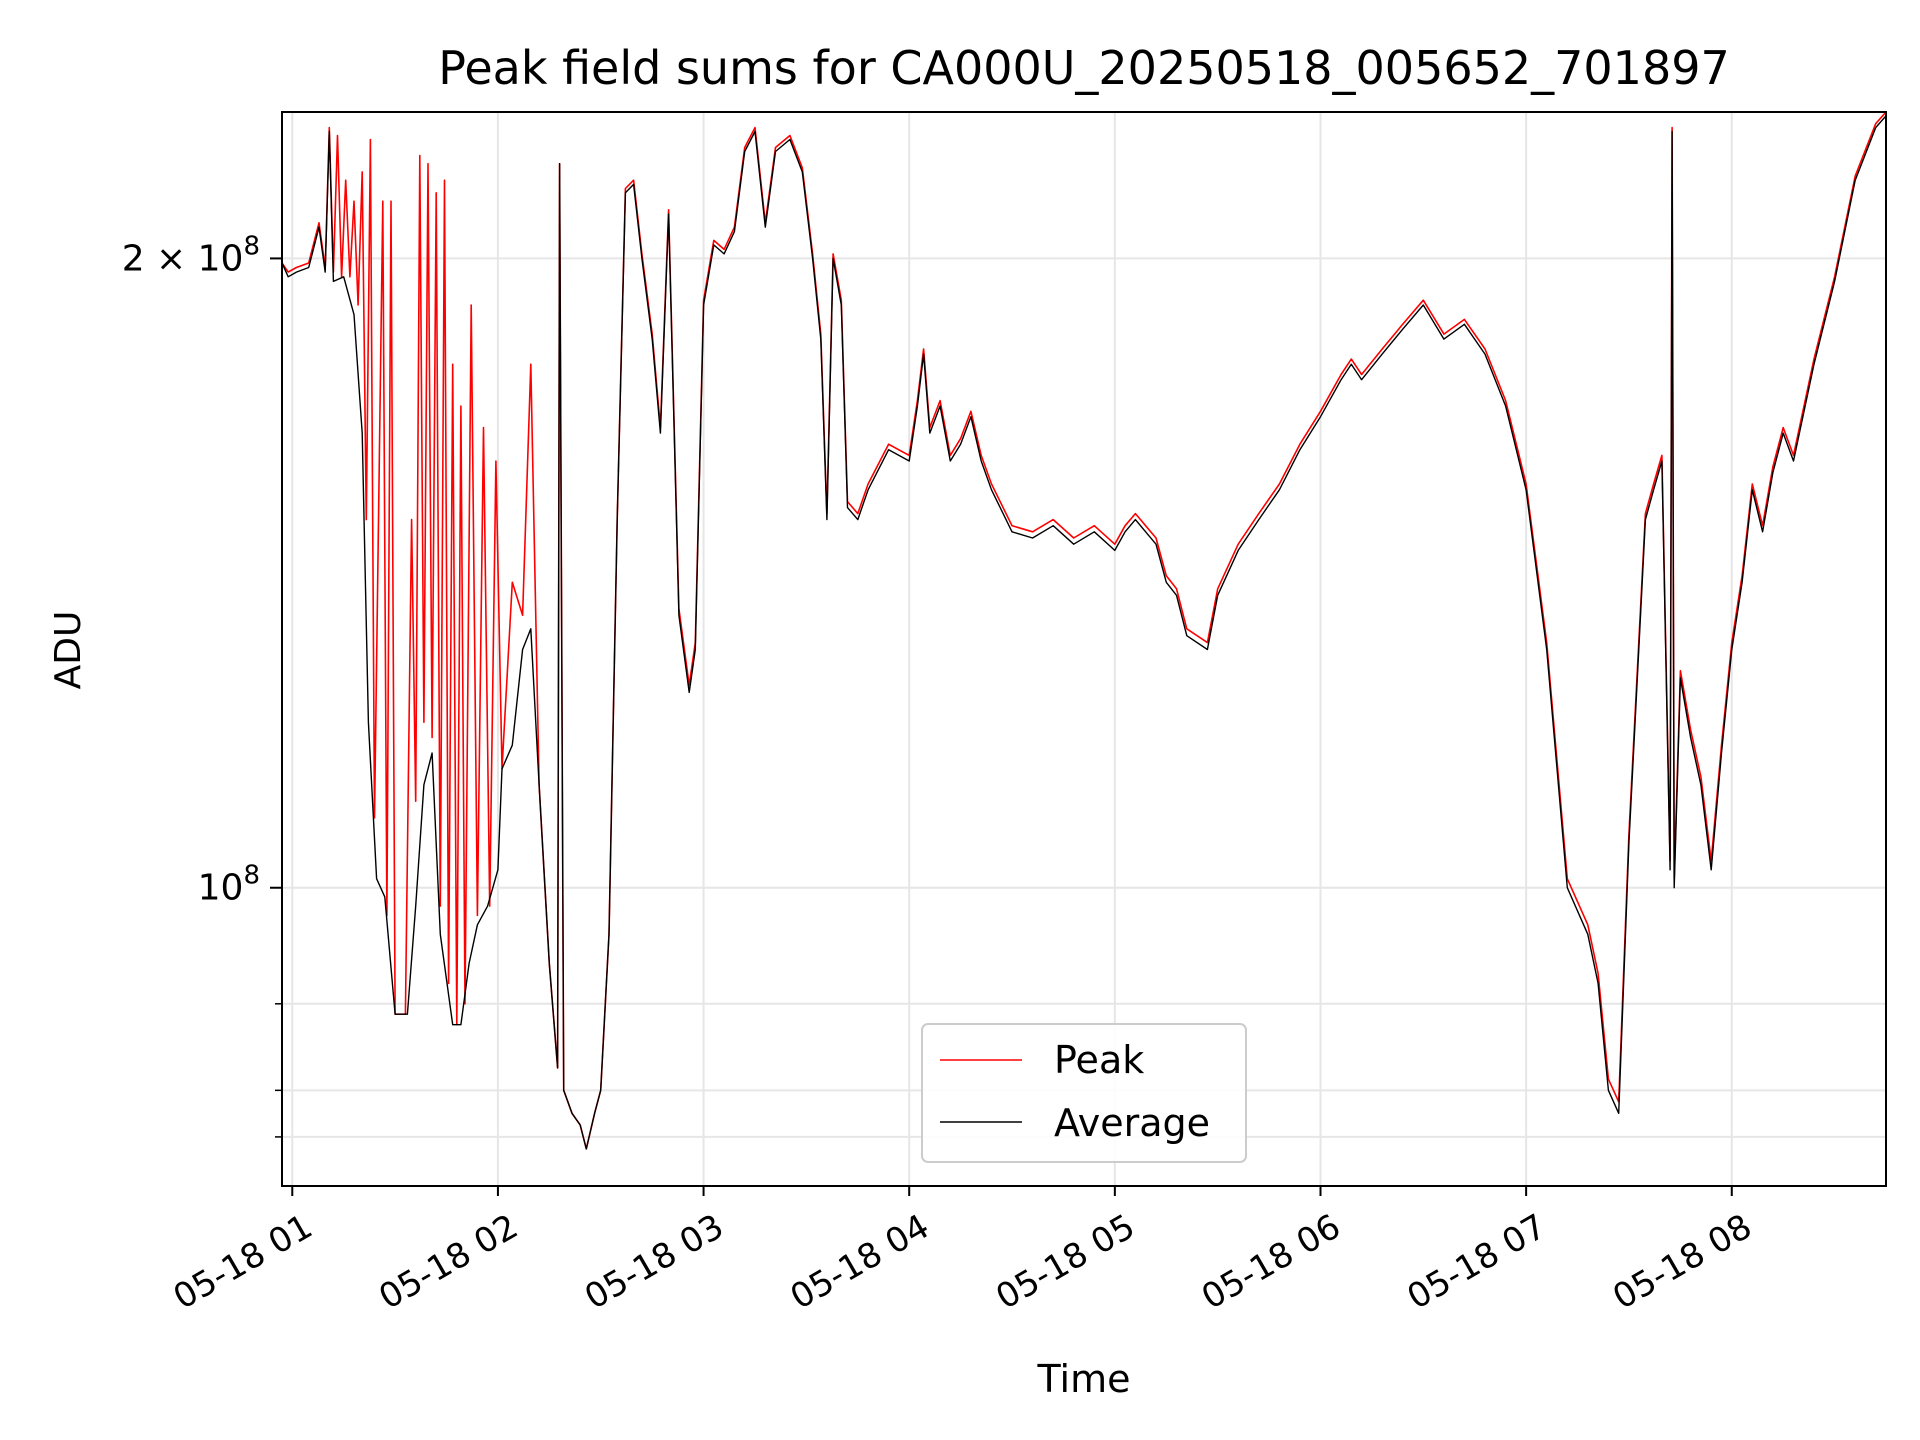 This screenshot has width=1920, height=1440. I want to click on y-tick-label: 2 × 108, so click(191, 255).